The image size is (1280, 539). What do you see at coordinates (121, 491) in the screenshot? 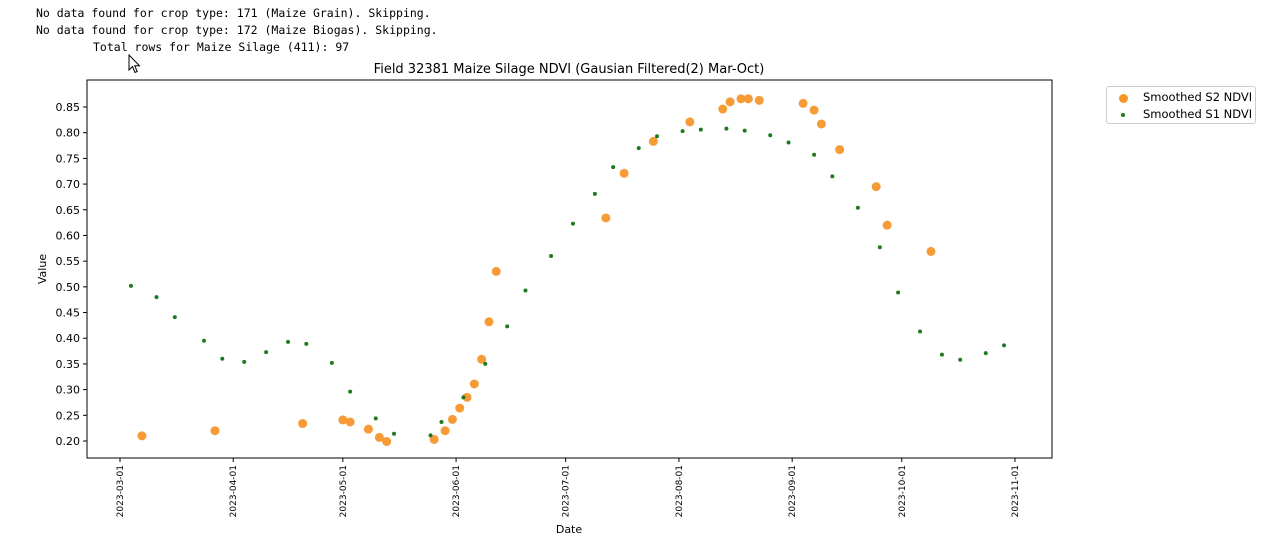
I see `x-tick-label: 2023-03-01` at bounding box center [121, 491].